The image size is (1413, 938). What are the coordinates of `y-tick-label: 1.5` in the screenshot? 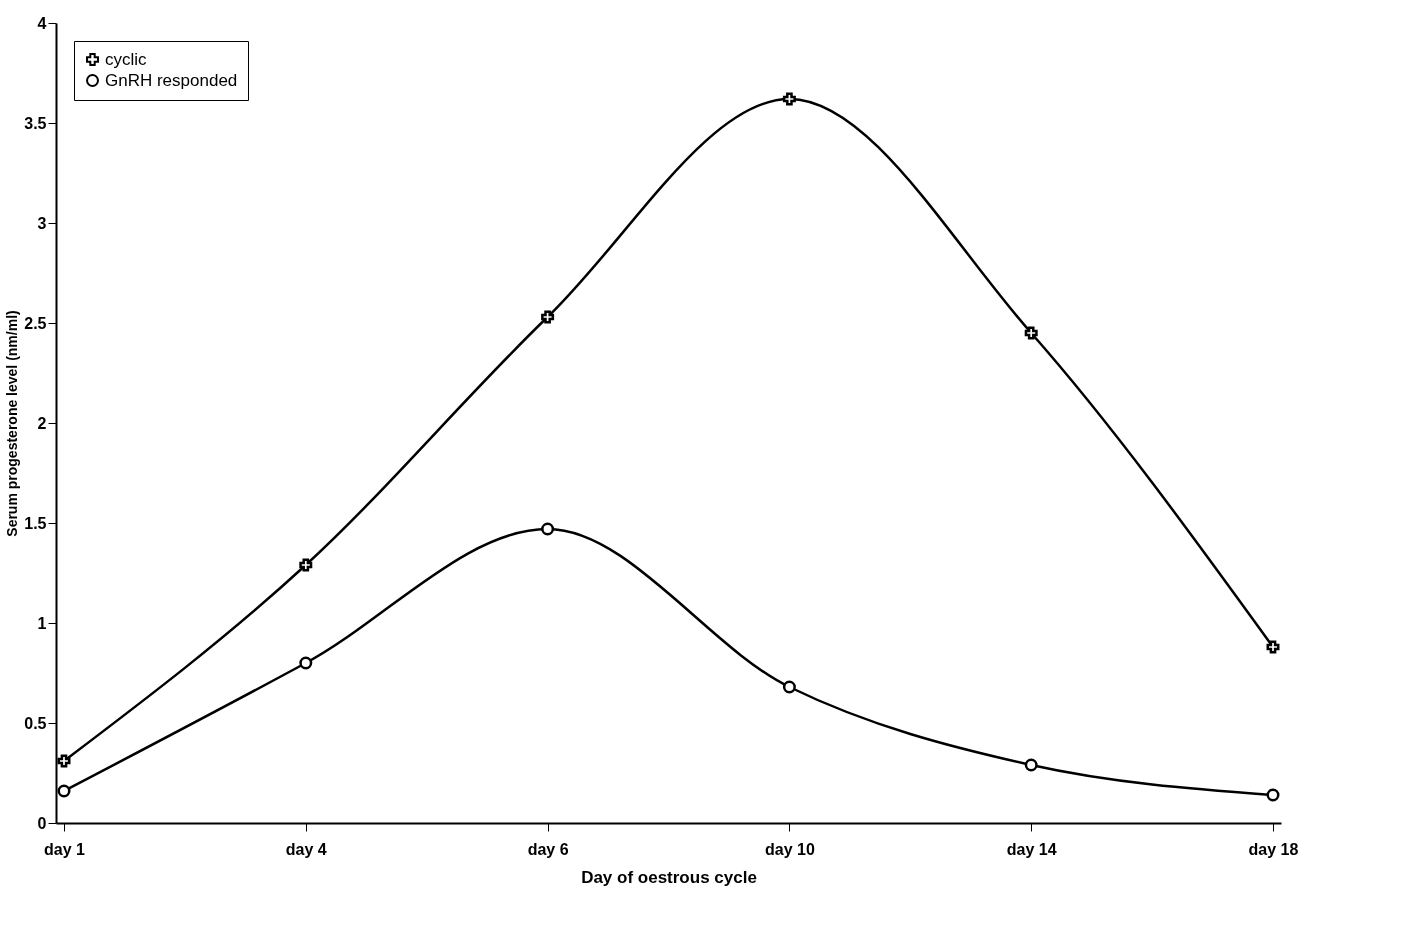 It's located at (35, 523).